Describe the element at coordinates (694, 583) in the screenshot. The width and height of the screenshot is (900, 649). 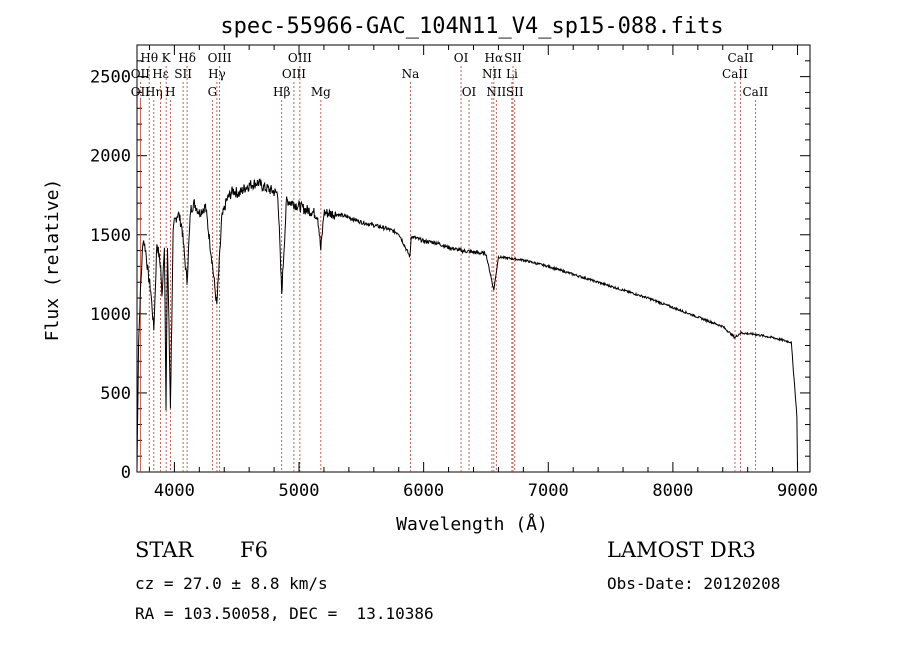
I see `observation-date: Obs-Date: 20120208` at that location.